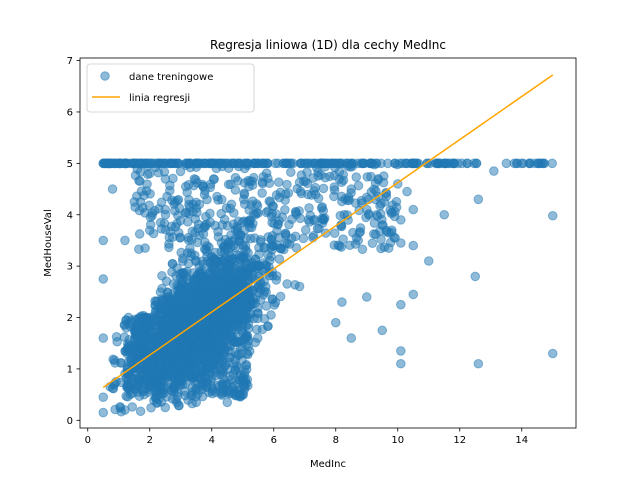  What do you see at coordinates (150, 440) in the screenshot?
I see `x-tick-label: 2` at bounding box center [150, 440].